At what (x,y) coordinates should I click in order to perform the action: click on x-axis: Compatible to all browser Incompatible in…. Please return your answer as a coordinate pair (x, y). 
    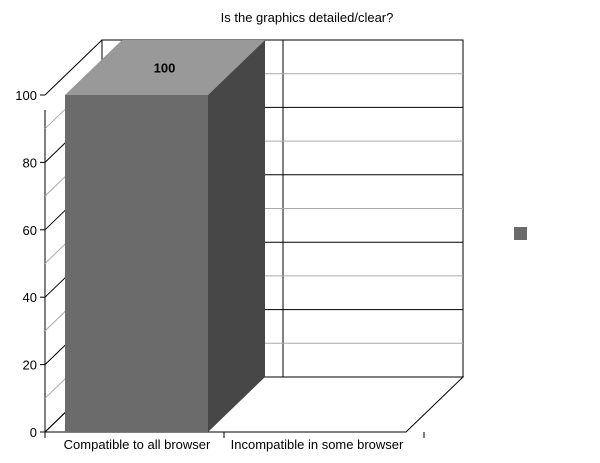
    Looking at the image, I should click on (234, 442).